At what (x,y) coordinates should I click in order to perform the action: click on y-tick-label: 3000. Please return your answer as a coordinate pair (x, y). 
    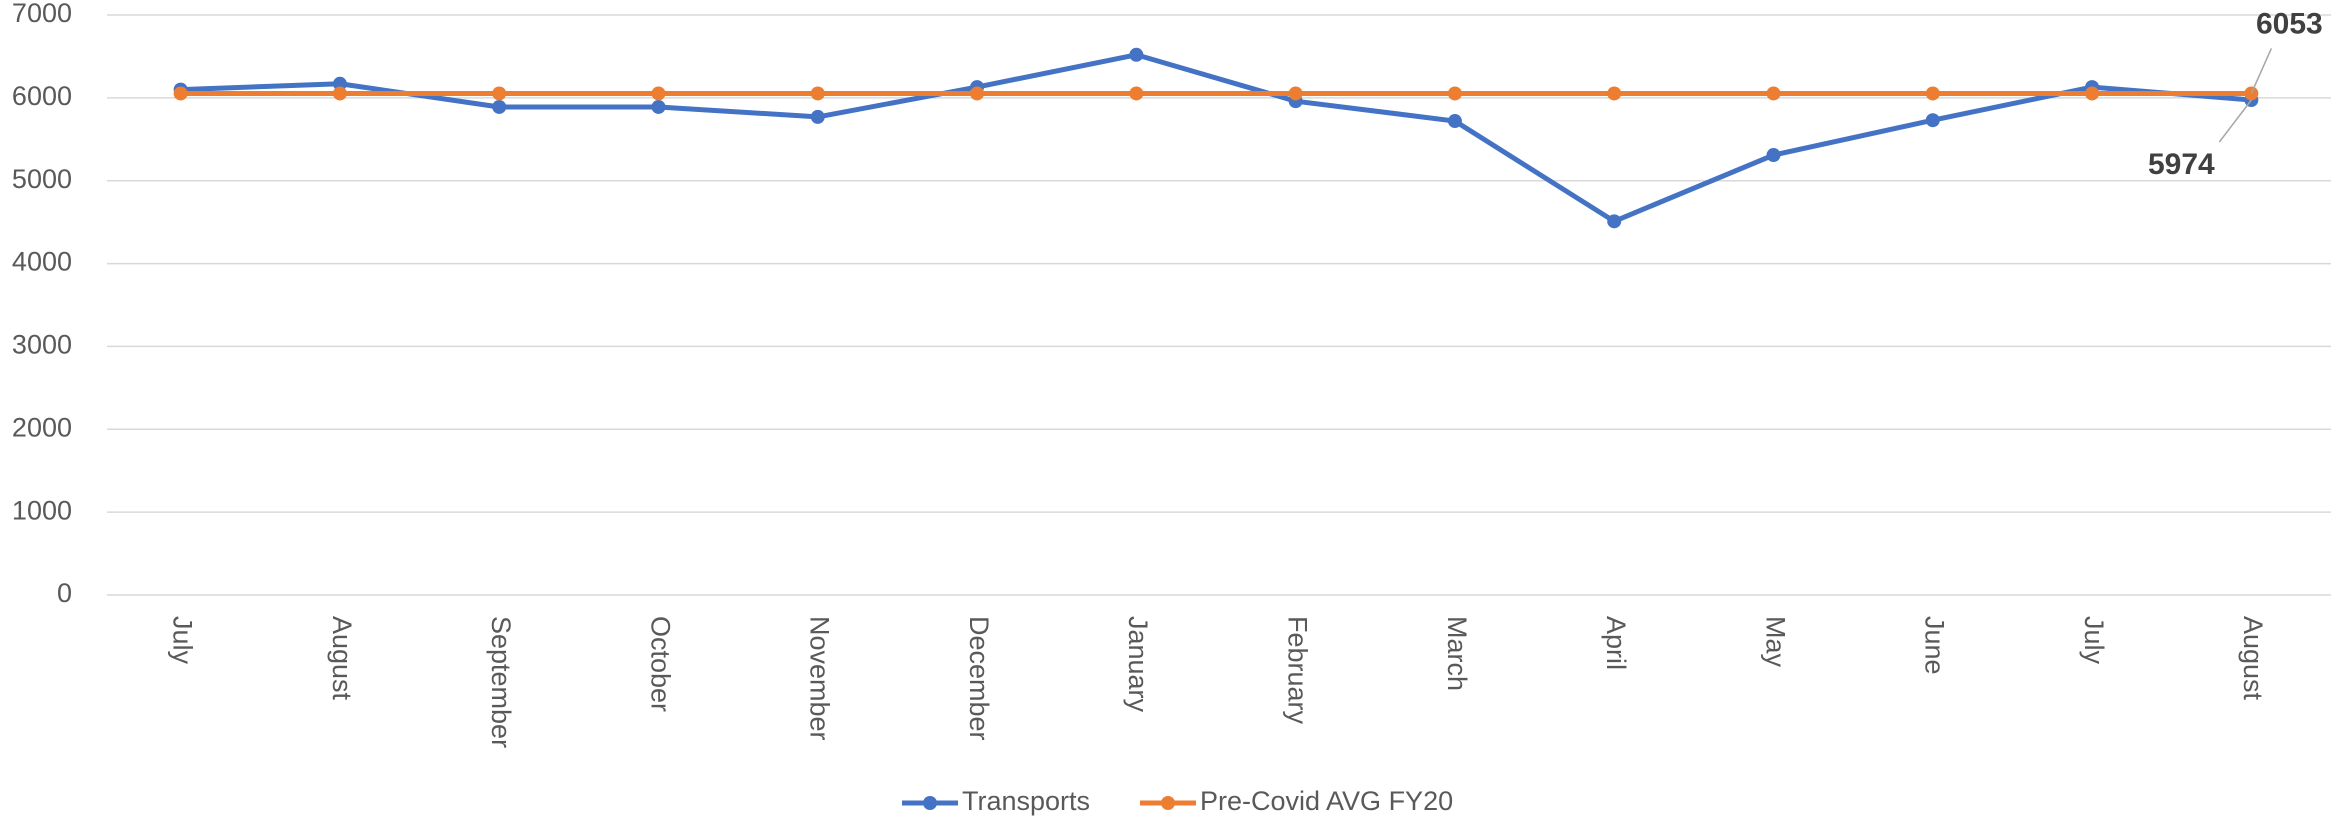
    Looking at the image, I should click on (42, 345).